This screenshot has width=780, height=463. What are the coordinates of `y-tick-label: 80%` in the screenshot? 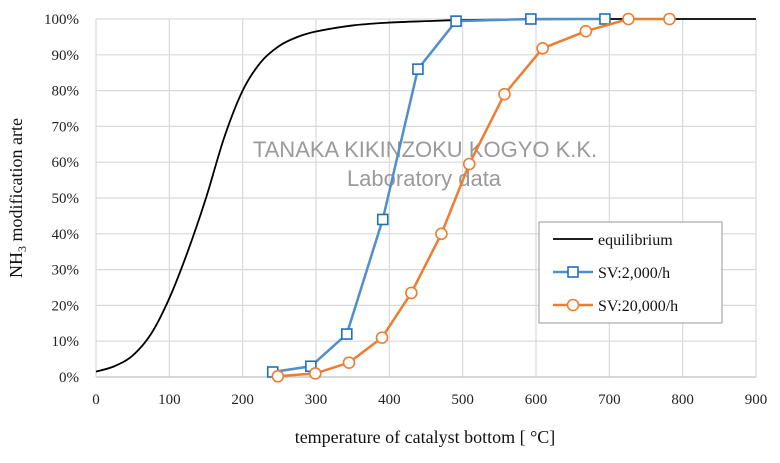 It's located at (66, 92).